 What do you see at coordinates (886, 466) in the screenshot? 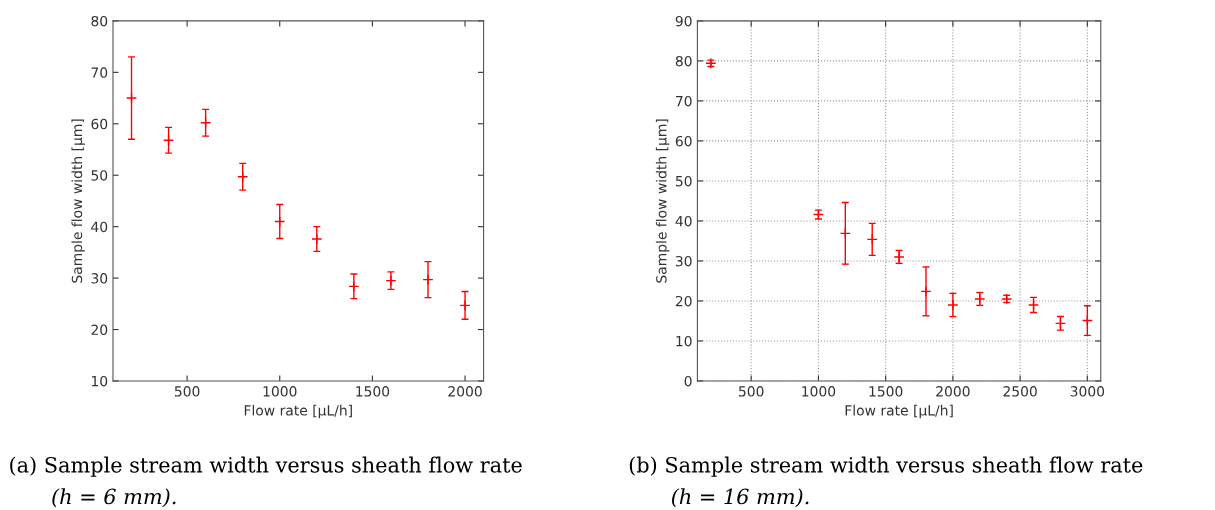
I see `text: (b) Sample stream width versus sheath flow rate` at bounding box center [886, 466].